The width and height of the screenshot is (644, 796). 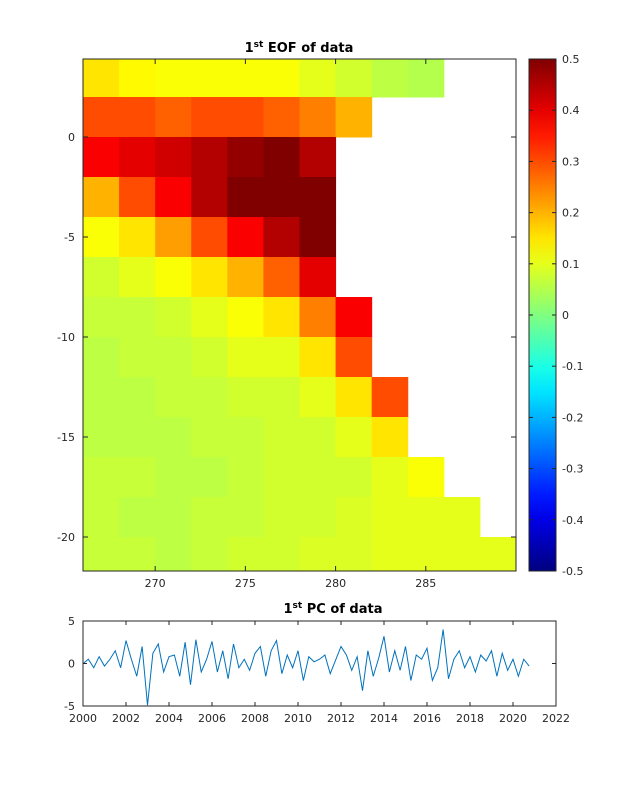 I want to click on x-tick-label: 2002, so click(x=126, y=718).